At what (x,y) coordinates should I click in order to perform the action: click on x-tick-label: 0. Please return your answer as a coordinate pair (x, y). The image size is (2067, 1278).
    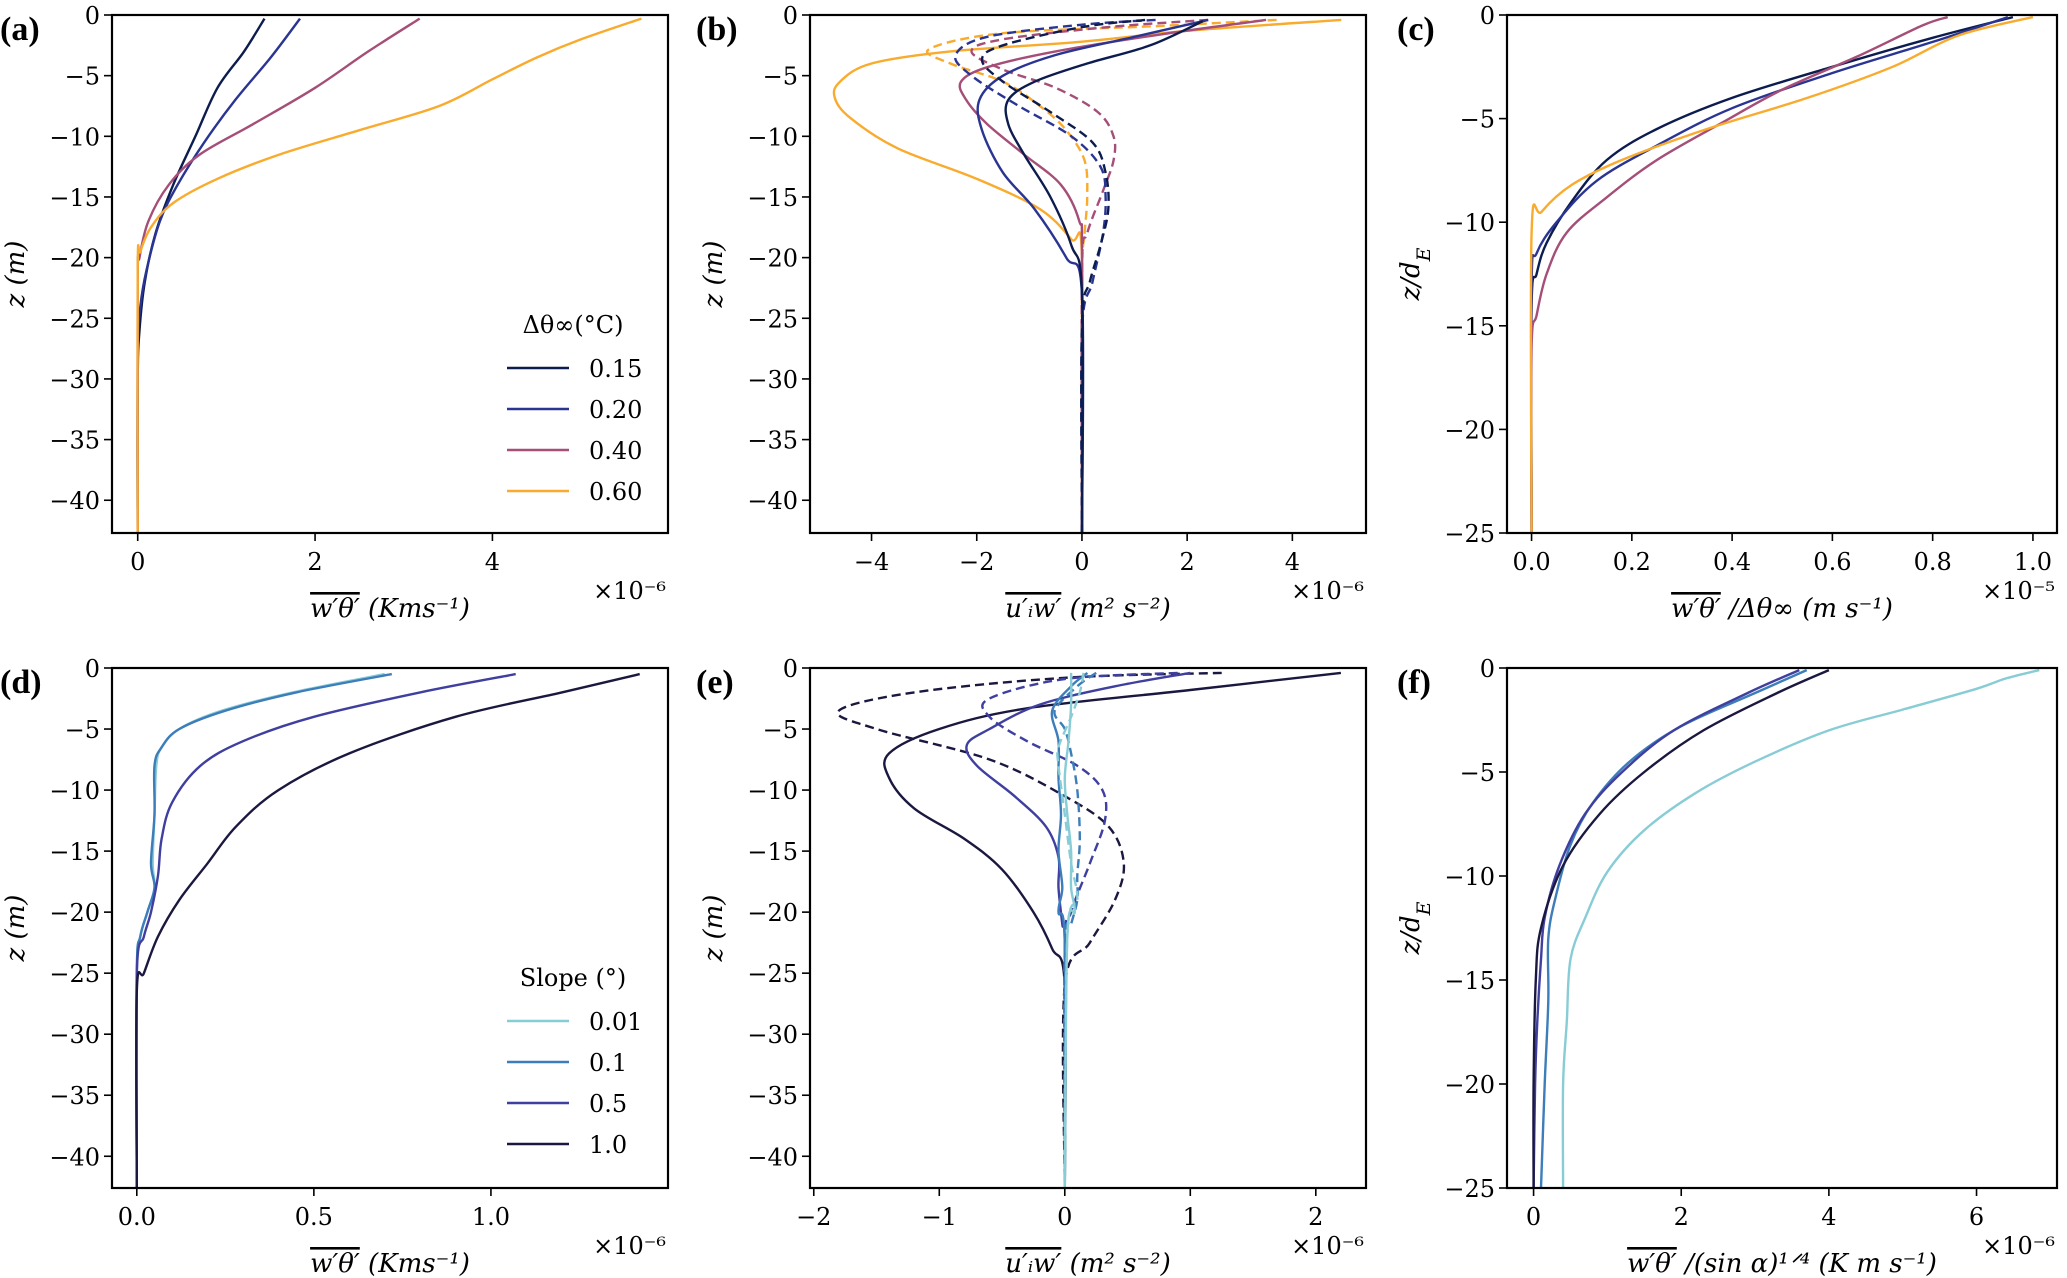
    Looking at the image, I should click on (1081, 562).